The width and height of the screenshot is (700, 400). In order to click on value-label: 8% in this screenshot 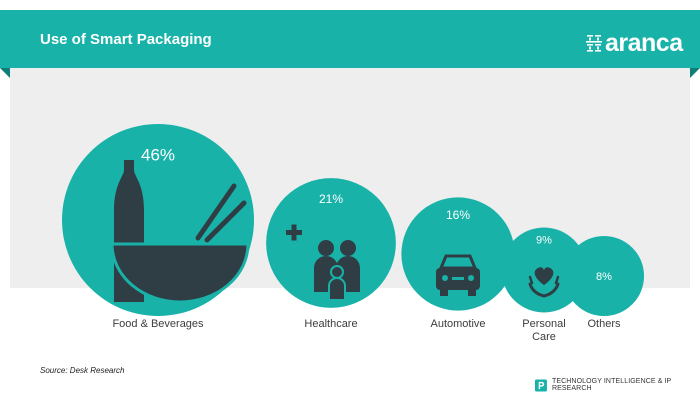, I will do `click(604, 277)`.